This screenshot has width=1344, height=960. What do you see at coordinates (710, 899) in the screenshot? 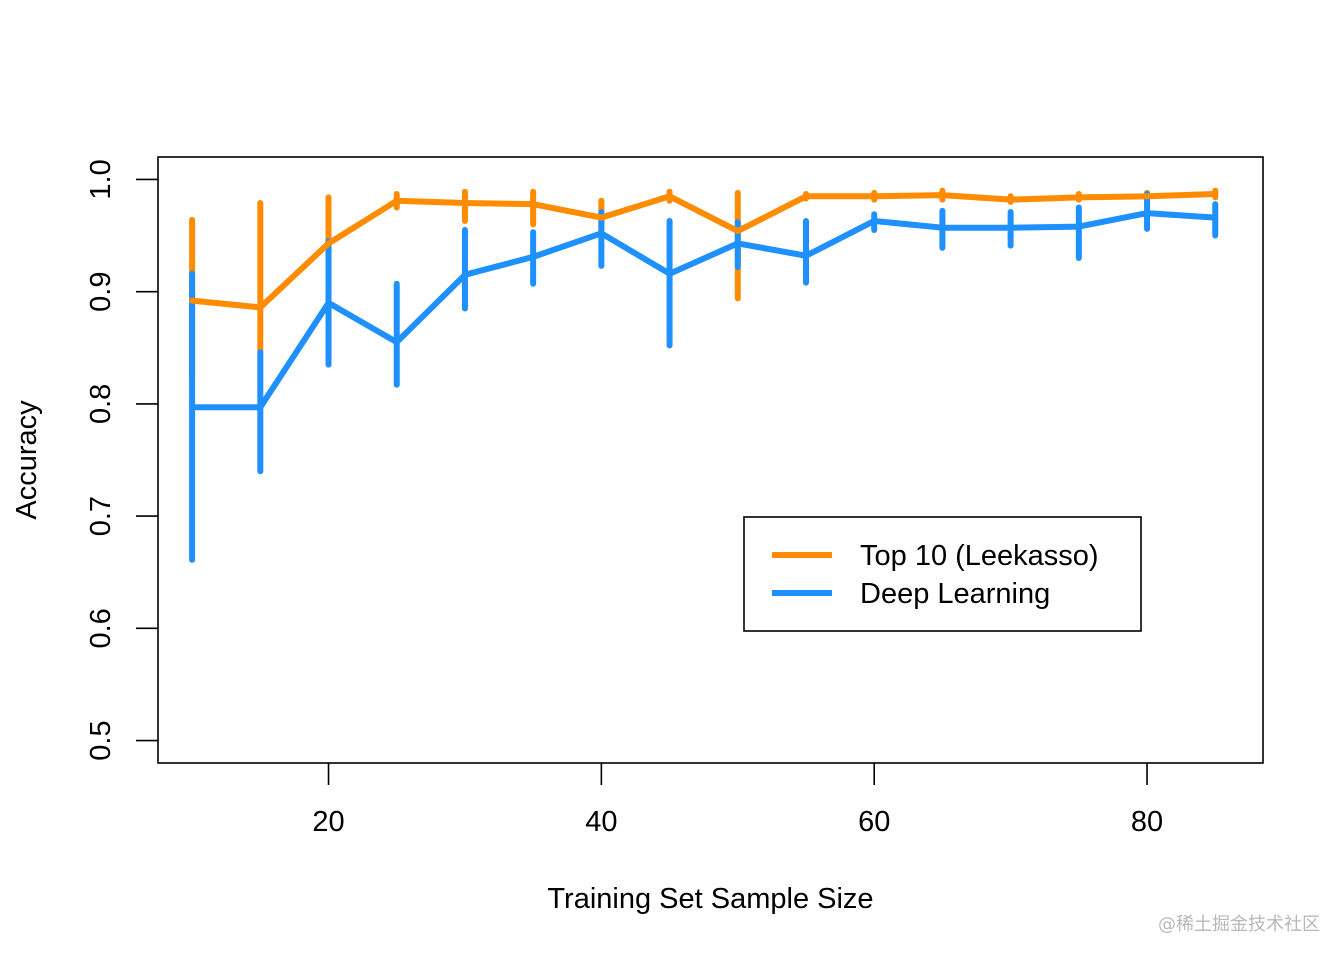
I see `x-axis-title: Training Set Sample Size` at bounding box center [710, 899].